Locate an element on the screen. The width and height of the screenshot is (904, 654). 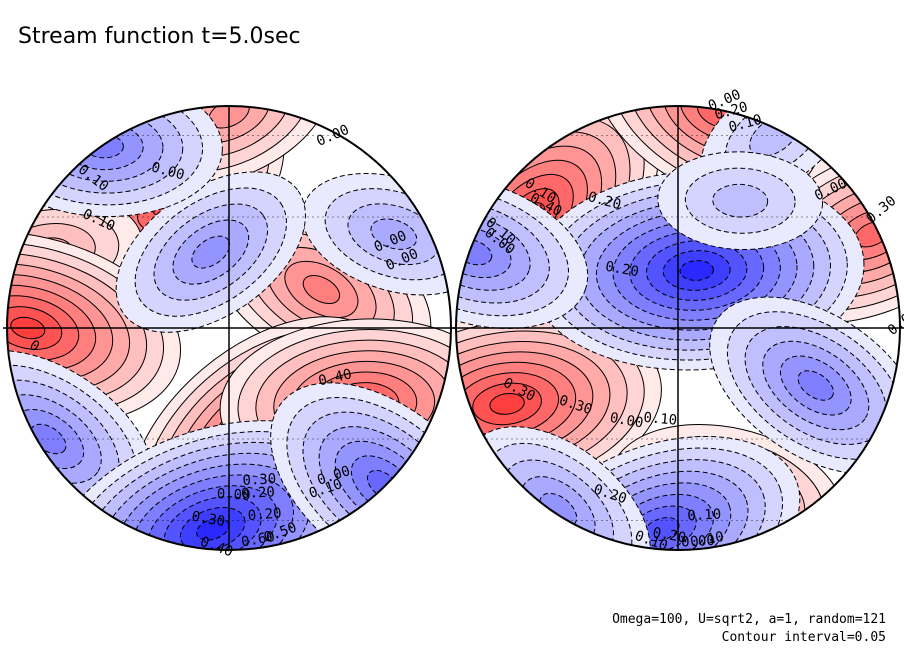
contour-label: 0.40 is located at coordinates (335, 377).